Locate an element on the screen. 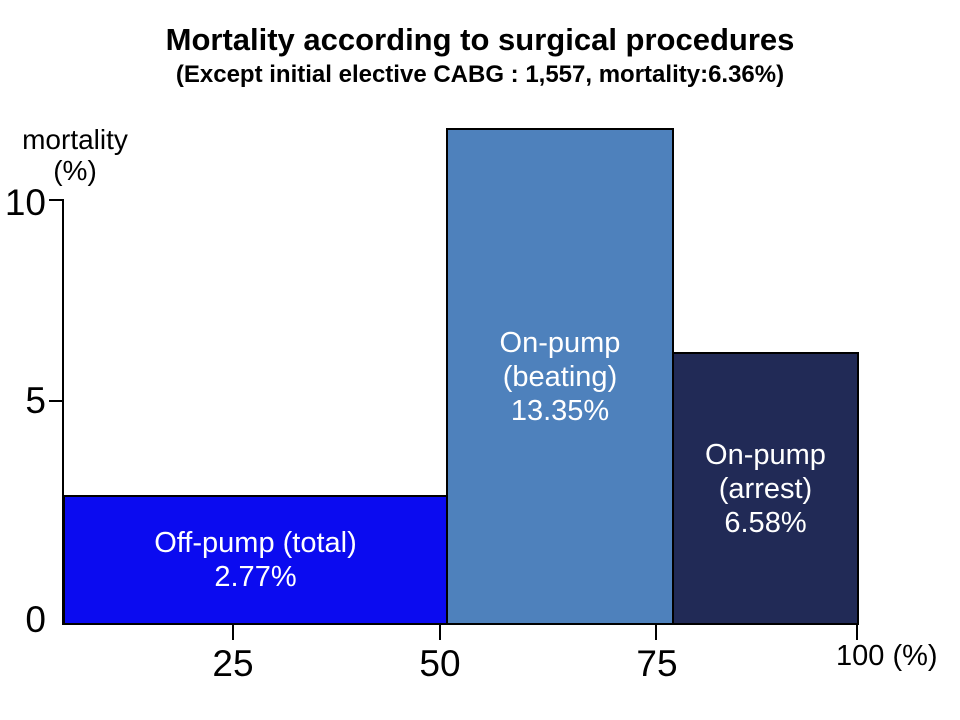 The height and width of the screenshot is (720, 960). x-axis-end-label: 100 (%) is located at coordinates (887, 656).